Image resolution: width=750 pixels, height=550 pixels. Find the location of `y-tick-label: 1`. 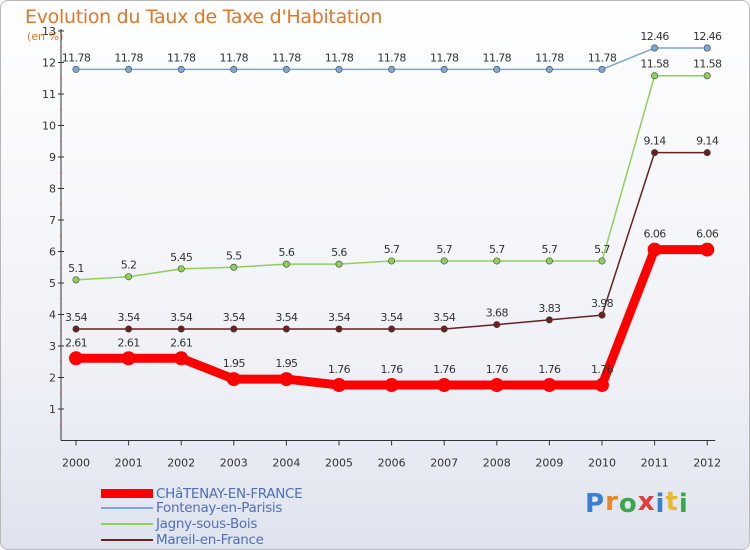

y-tick-label: 1 is located at coordinates (52, 409).